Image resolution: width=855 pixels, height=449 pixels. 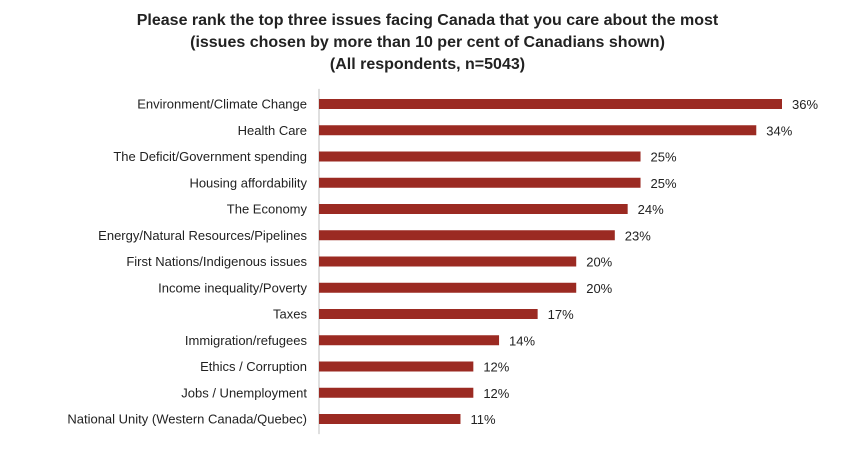 I want to click on data-label: 24%, so click(x=651, y=209).